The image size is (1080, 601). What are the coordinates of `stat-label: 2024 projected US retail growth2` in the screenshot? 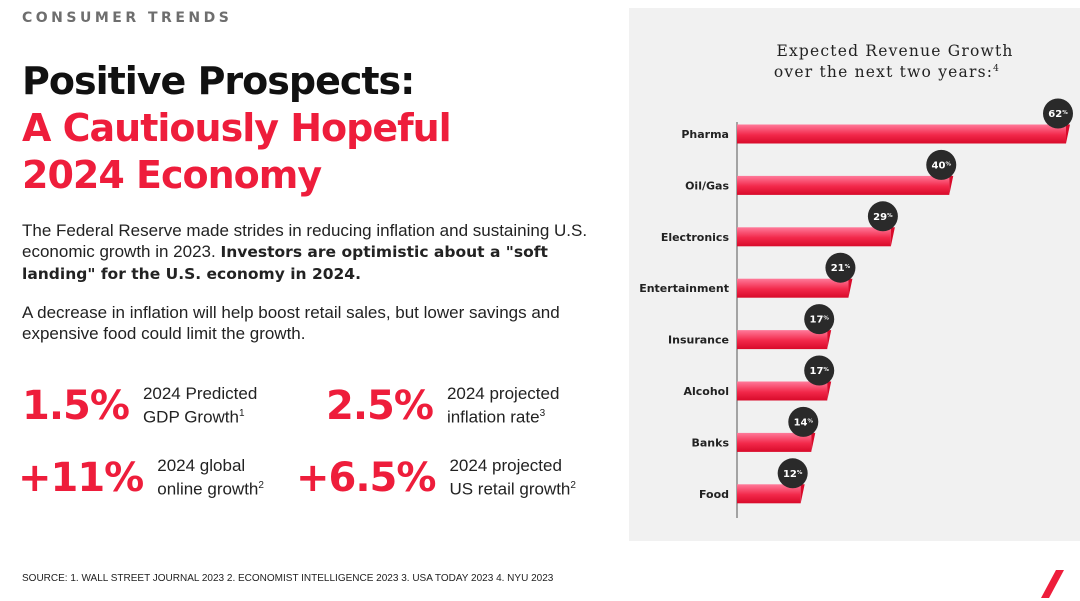 It's located at (512, 478).